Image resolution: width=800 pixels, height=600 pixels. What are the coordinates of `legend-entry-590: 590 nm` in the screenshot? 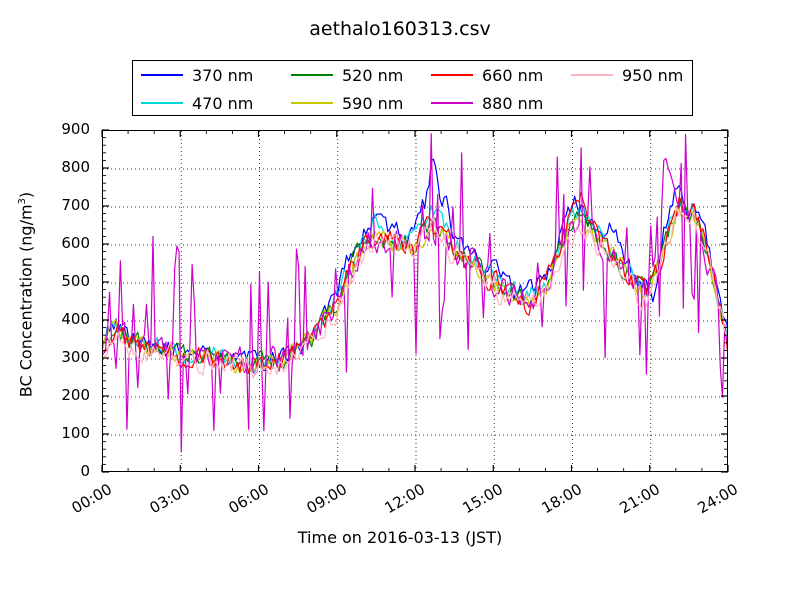 It's located at (353, 103).